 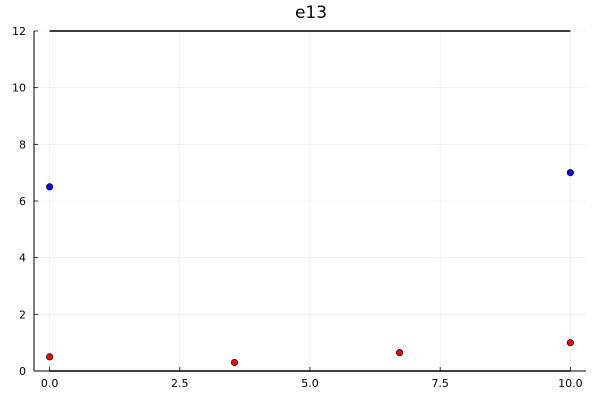 What do you see at coordinates (19, 88) in the screenshot?
I see `y-tick-label: 10` at bounding box center [19, 88].